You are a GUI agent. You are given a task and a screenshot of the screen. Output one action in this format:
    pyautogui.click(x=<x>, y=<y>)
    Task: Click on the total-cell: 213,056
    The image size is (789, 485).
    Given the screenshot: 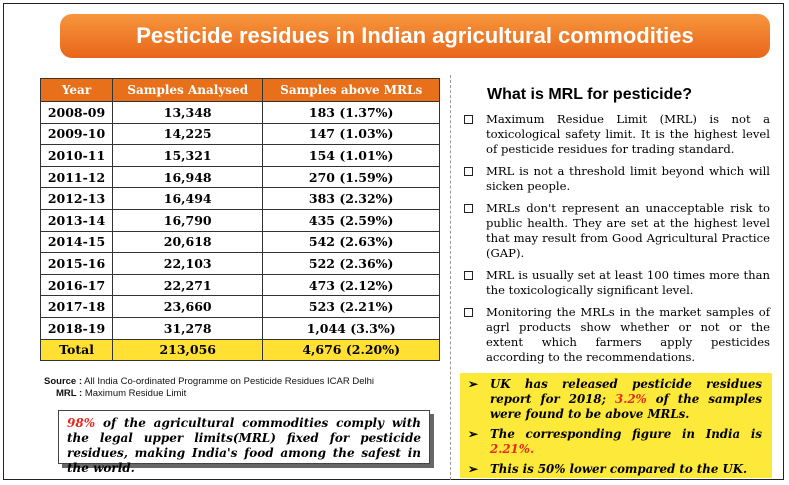 What is the action you would take?
    pyautogui.click(x=188, y=350)
    